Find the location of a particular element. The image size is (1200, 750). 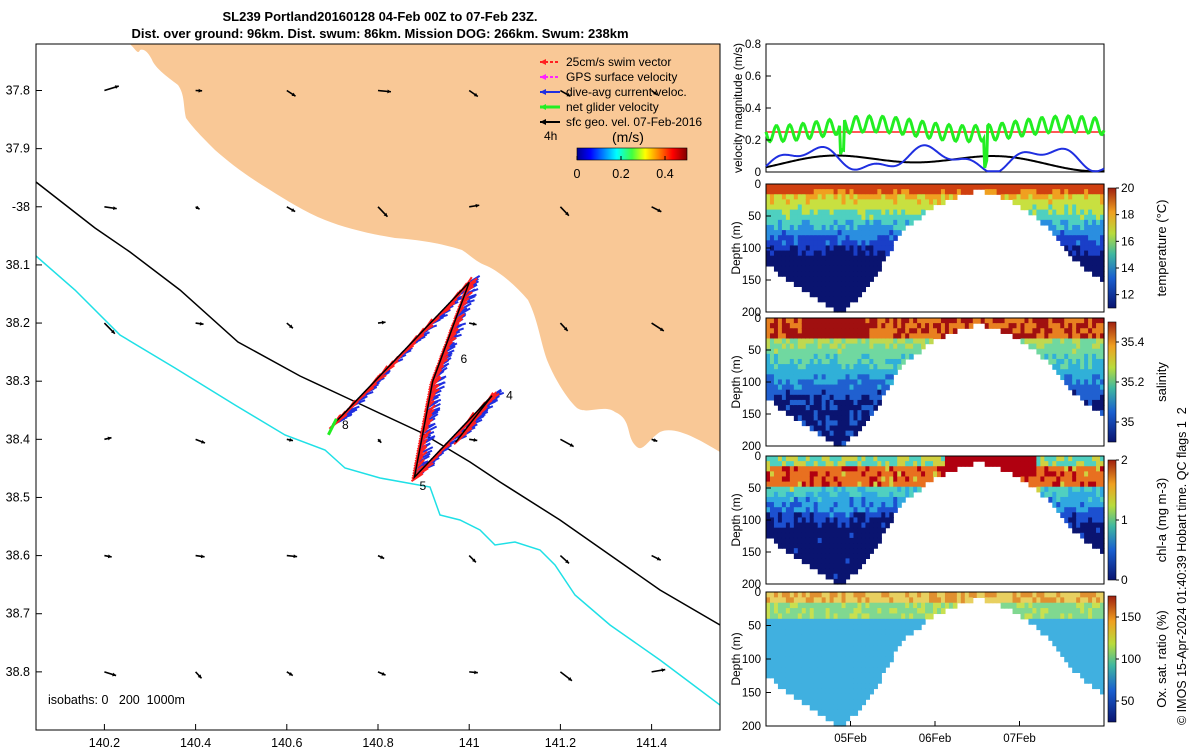

depth-tick-label: 150 is located at coordinates (751, 553).